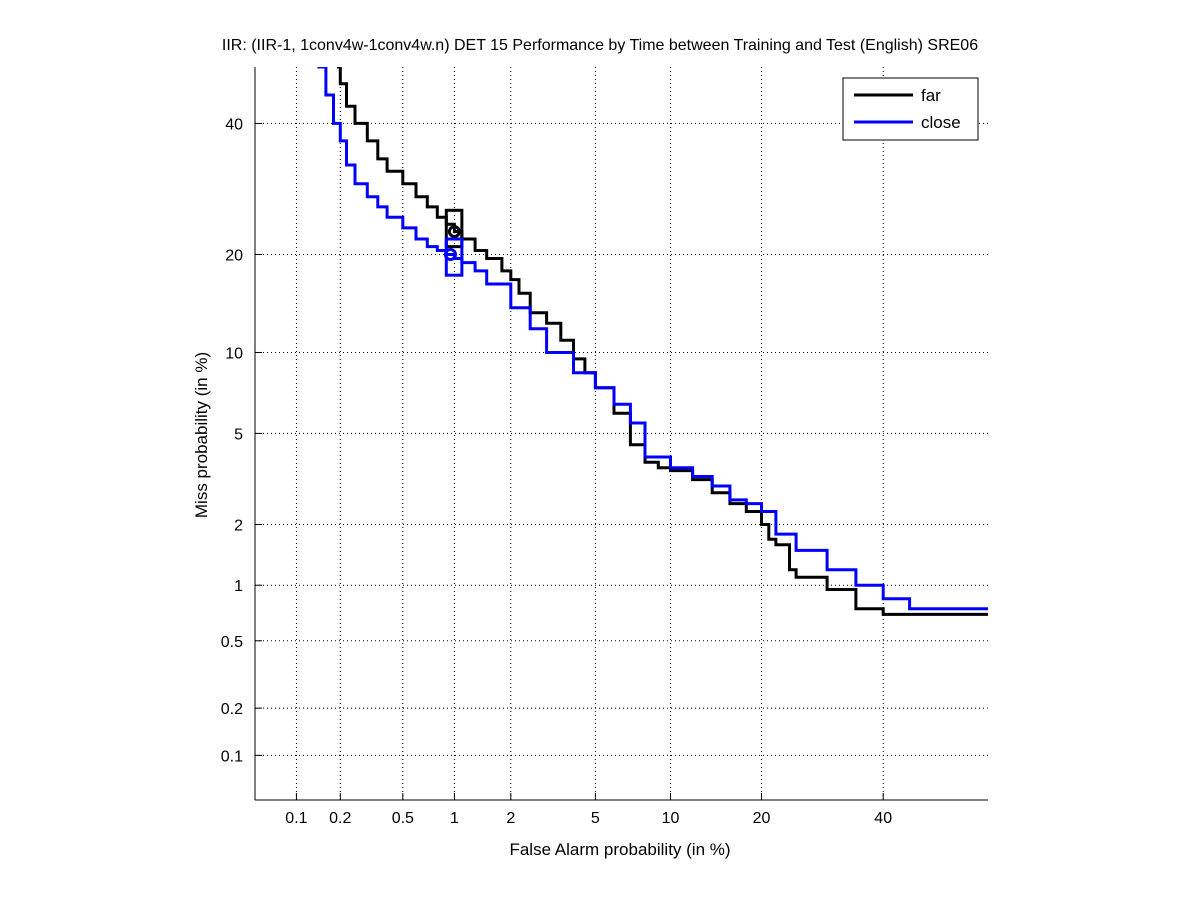 The height and width of the screenshot is (905, 1201). Describe the element at coordinates (454, 818) in the screenshot. I see `x-tick-label: 1` at that location.